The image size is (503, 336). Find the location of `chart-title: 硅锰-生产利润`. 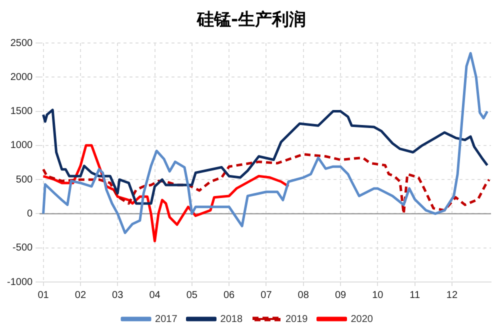

chart-title: 硅锰-生产利润 is located at coordinates (252, 20).